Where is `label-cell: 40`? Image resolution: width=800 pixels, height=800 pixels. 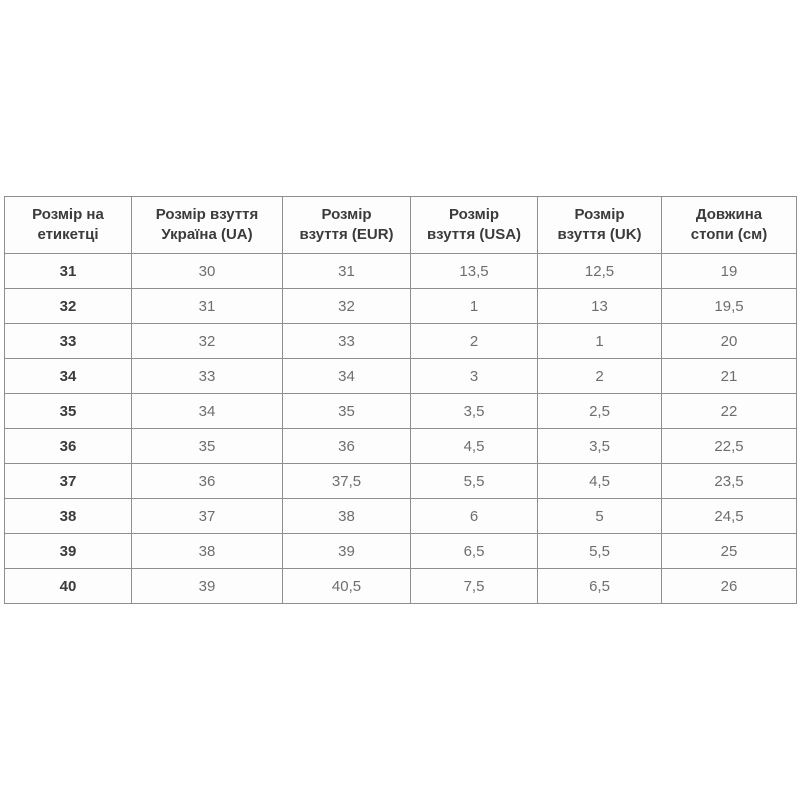 label-cell: 40 is located at coordinates (68, 586).